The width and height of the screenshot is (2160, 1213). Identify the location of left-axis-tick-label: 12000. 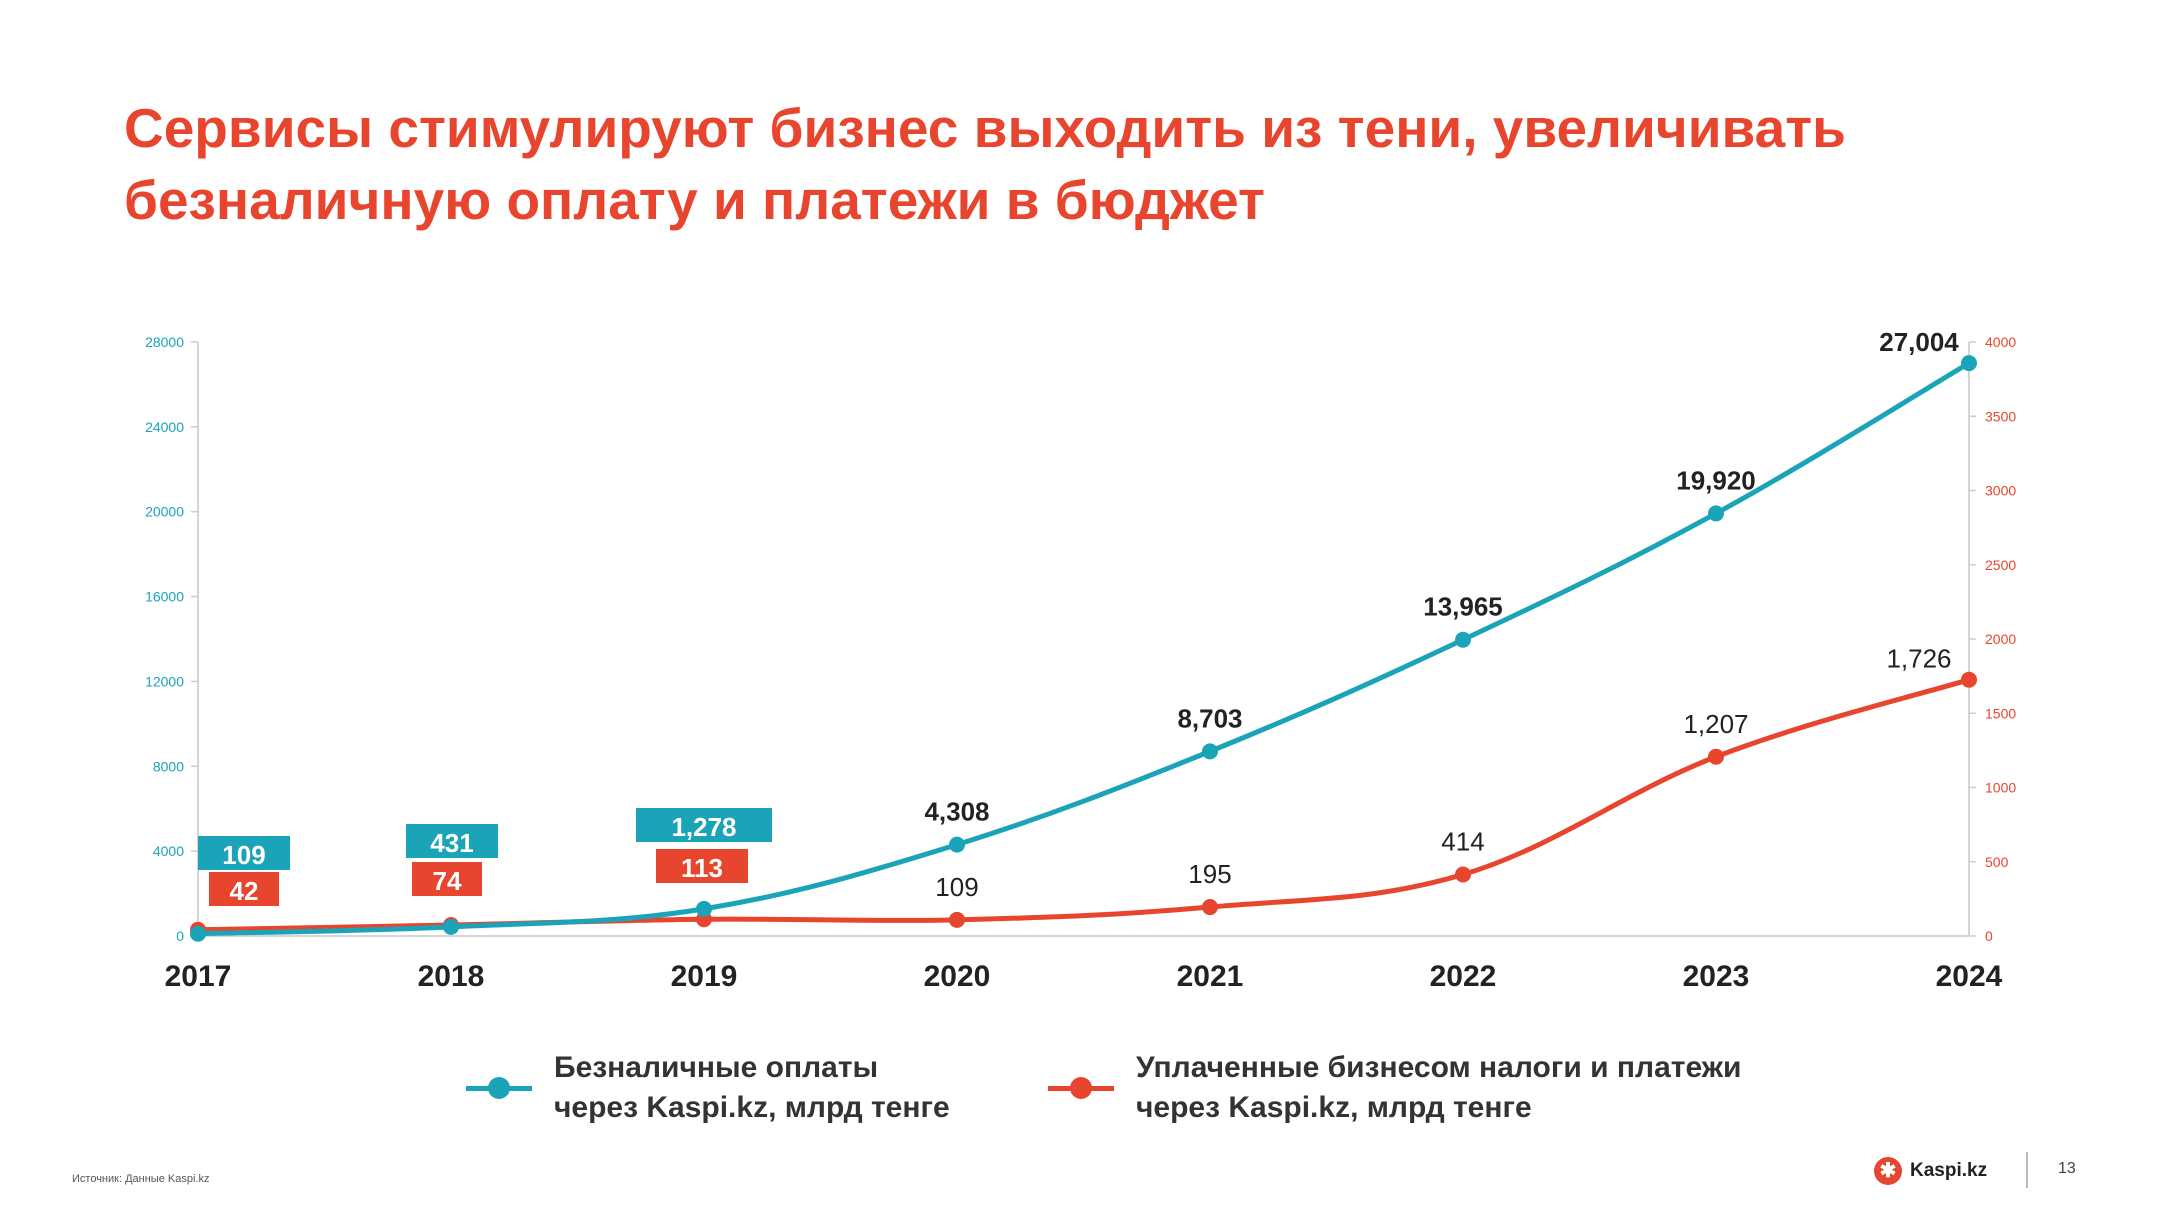
(164, 681).